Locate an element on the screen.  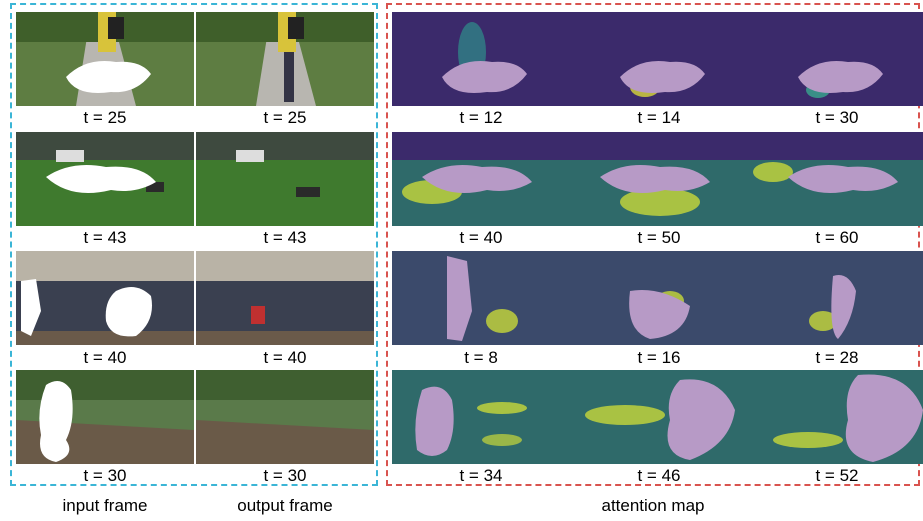
timestamp-label: t = 12 is located at coordinates (481, 117).